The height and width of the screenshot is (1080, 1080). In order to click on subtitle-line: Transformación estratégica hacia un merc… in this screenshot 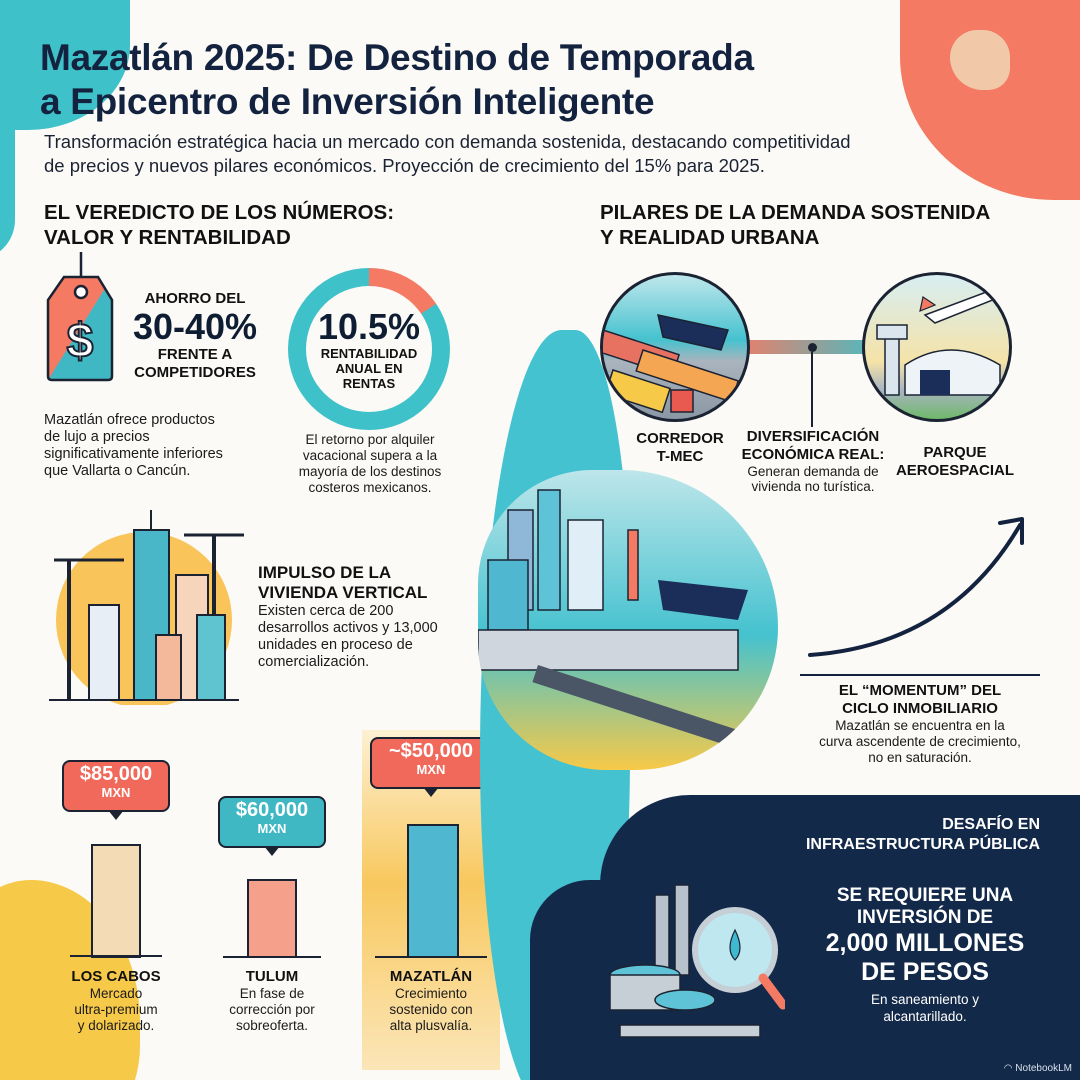, I will do `click(447, 141)`.